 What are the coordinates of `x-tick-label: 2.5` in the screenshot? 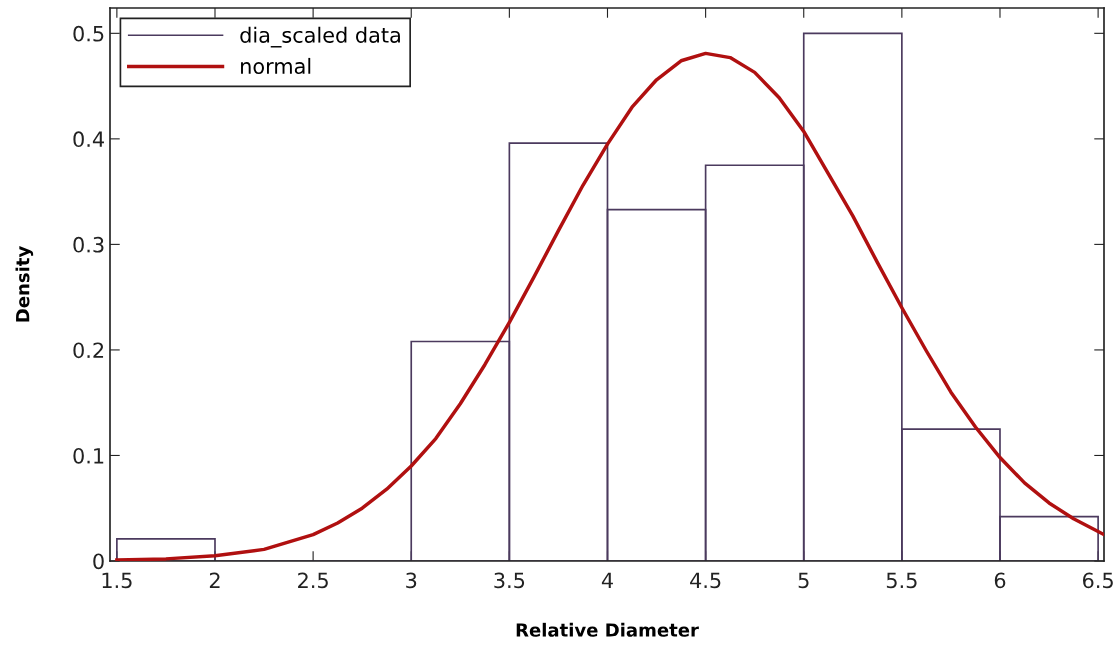 It's located at (313, 580).